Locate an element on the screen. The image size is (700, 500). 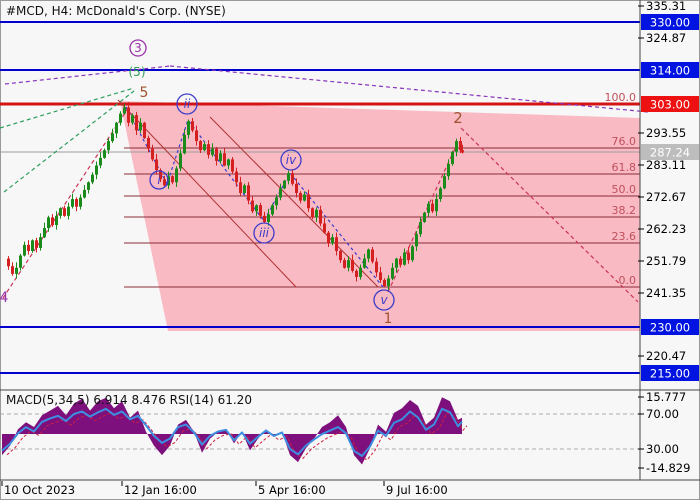
wave-label-2: 2 is located at coordinates (458, 118).